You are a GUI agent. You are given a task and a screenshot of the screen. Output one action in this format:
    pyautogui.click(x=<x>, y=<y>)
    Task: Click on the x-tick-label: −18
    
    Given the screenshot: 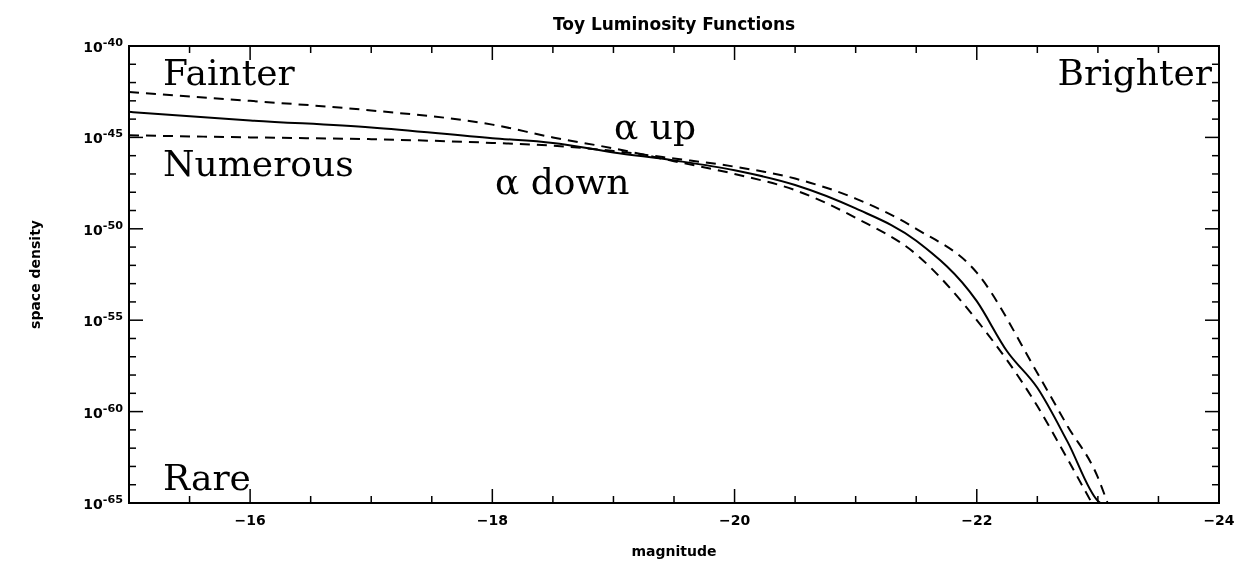 What is the action you would take?
    pyautogui.click(x=492, y=520)
    